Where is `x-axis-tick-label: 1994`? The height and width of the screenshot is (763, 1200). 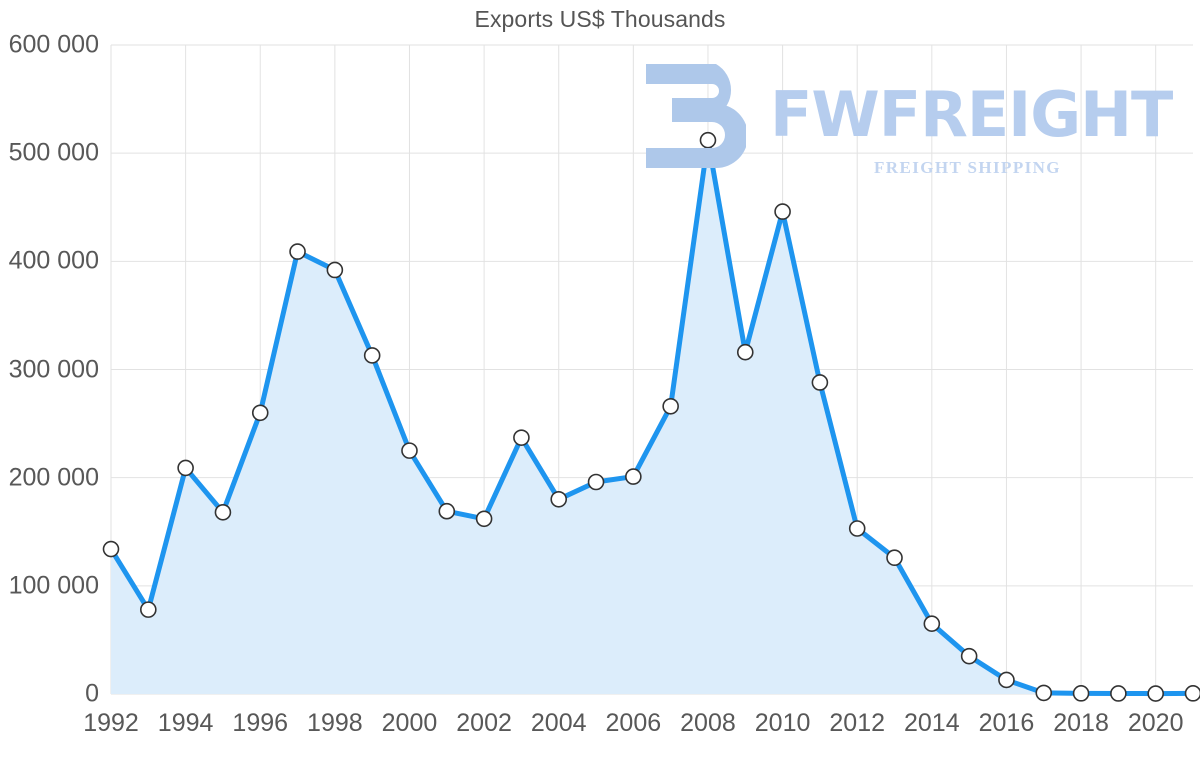 x-axis-tick-label: 1994 is located at coordinates (185, 723).